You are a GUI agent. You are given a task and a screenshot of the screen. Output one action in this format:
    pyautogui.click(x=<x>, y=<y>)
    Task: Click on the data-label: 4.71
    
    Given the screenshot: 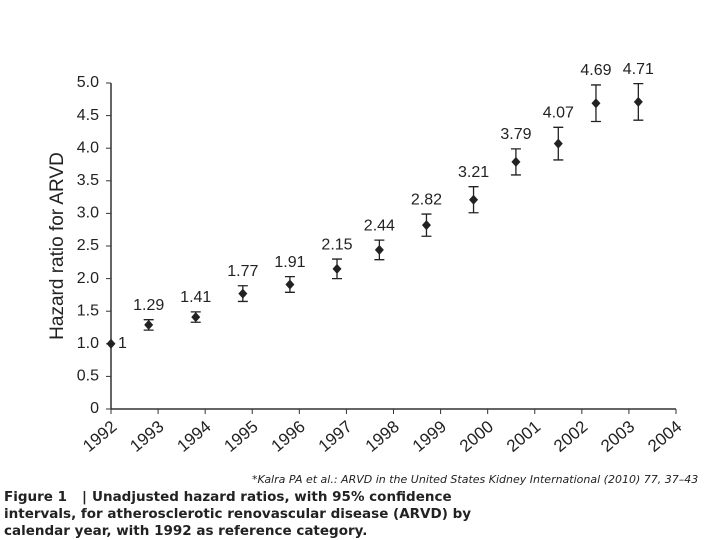 What is the action you would take?
    pyautogui.click(x=638, y=69)
    